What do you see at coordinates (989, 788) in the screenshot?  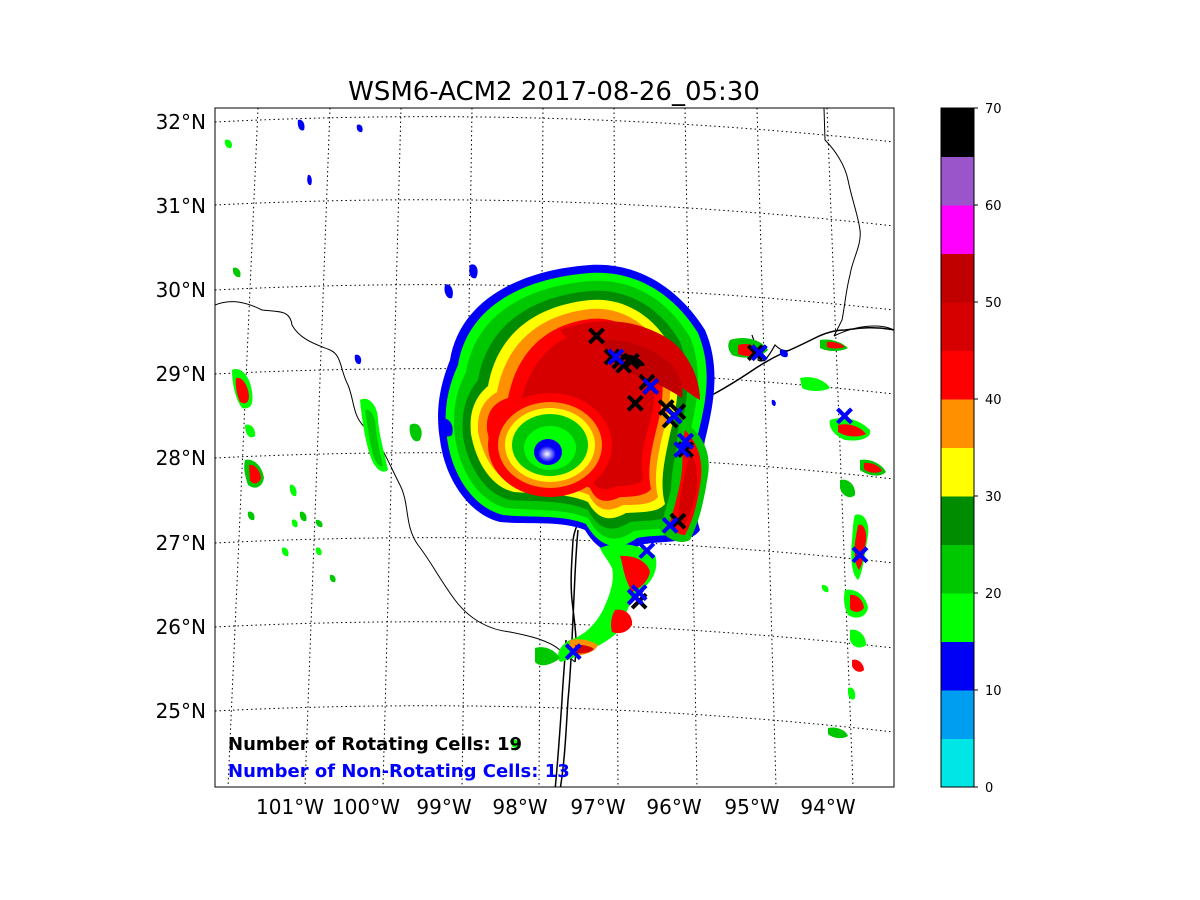 I see `colorbar-tick-label: 0` at bounding box center [989, 788].